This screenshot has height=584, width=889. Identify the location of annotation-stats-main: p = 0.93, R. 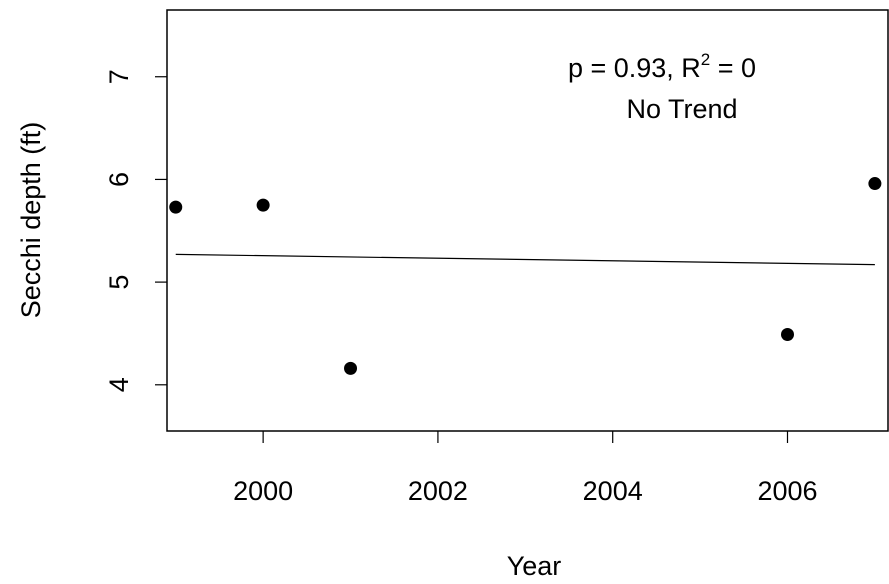
(634, 68).